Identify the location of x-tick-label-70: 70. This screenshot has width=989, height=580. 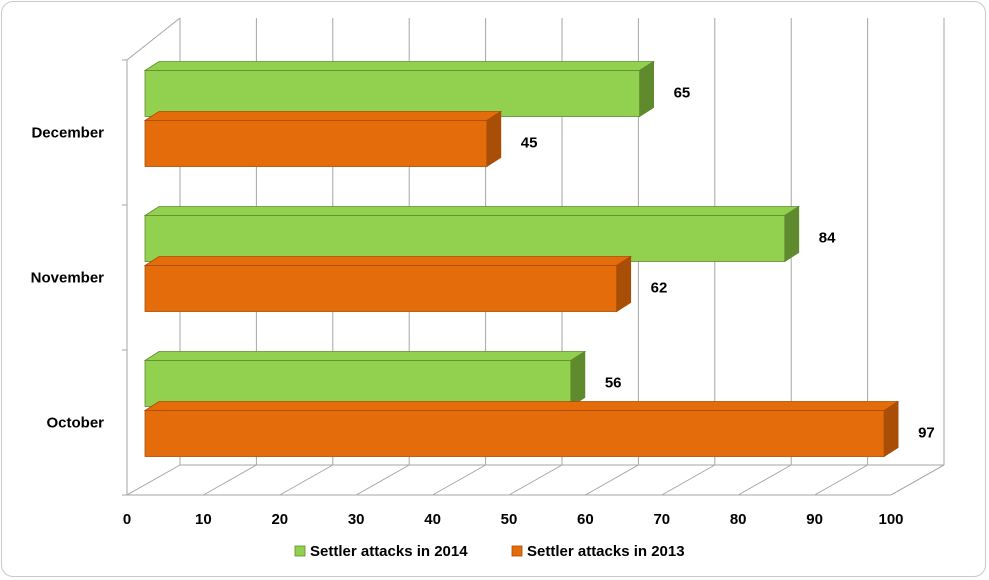
(661, 519).